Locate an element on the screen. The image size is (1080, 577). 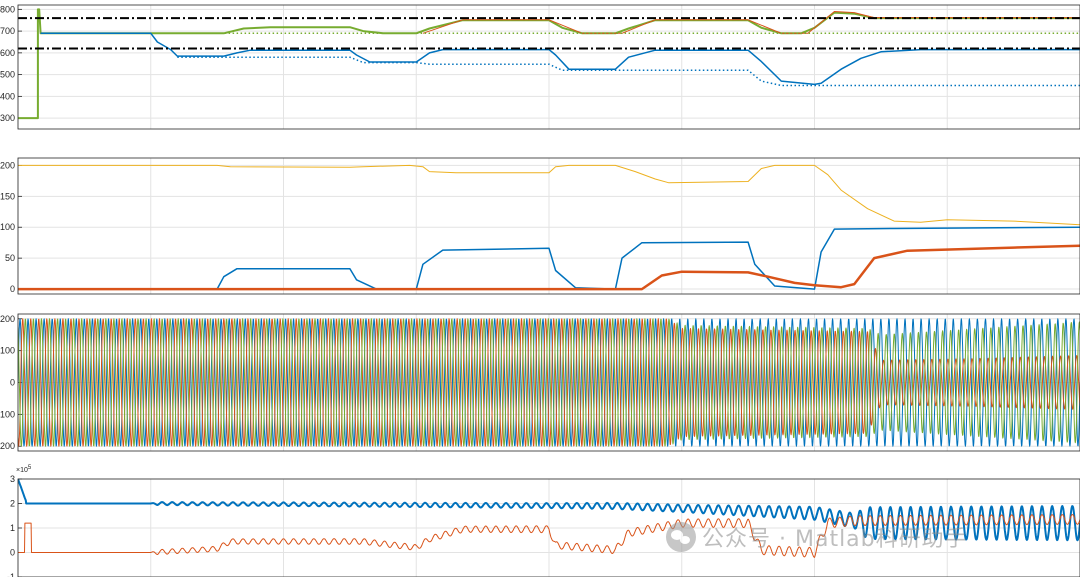
watermark-text: 公众号 · Matlab科研助手 is located at coordinates (835, 539).